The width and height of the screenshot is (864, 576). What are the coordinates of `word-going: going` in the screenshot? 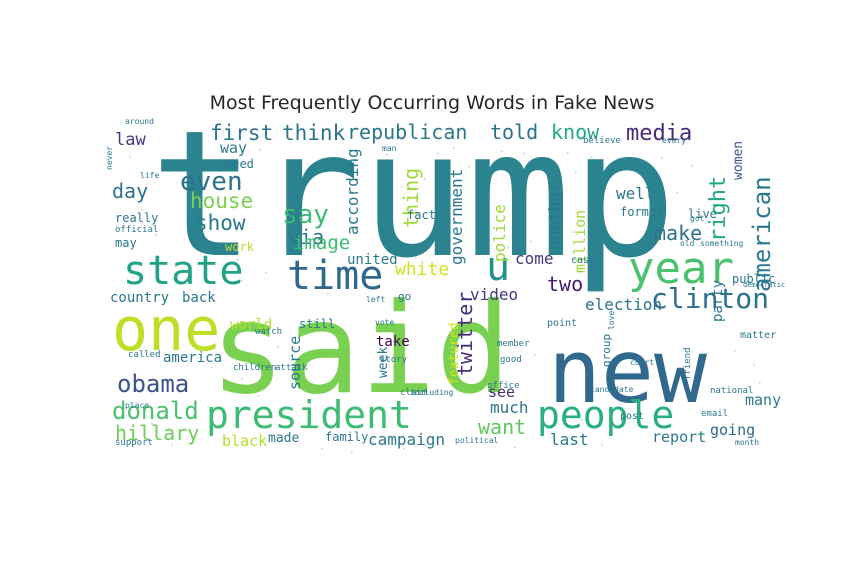 It's located at (732, 430).